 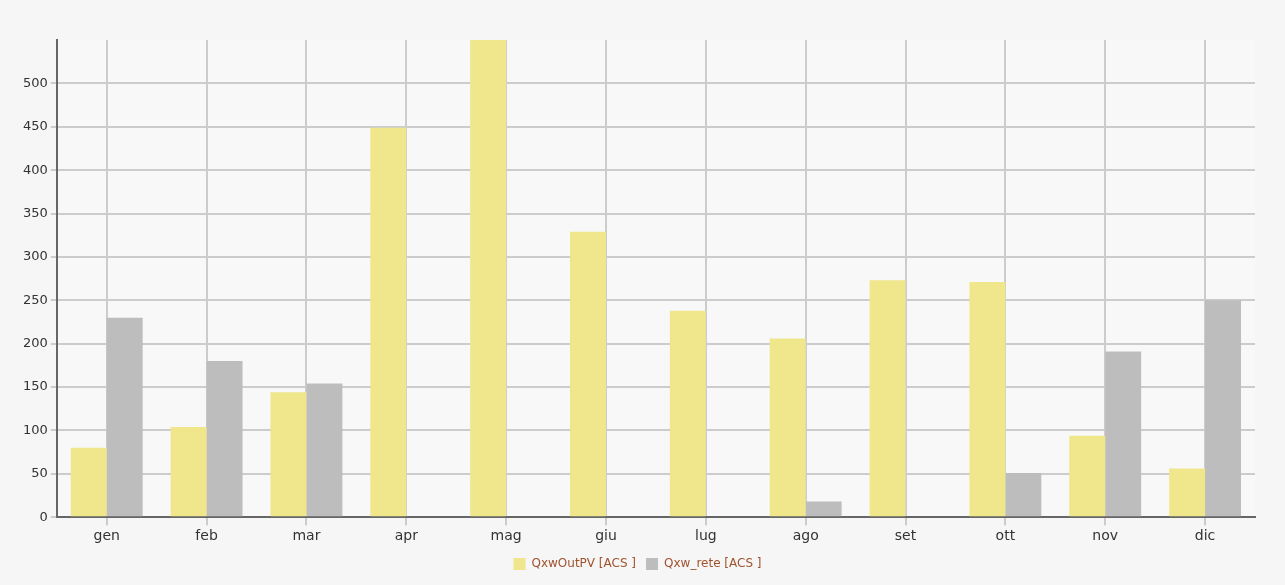 I want to click on y-tick-label: 100, so click(x=35, y=429).